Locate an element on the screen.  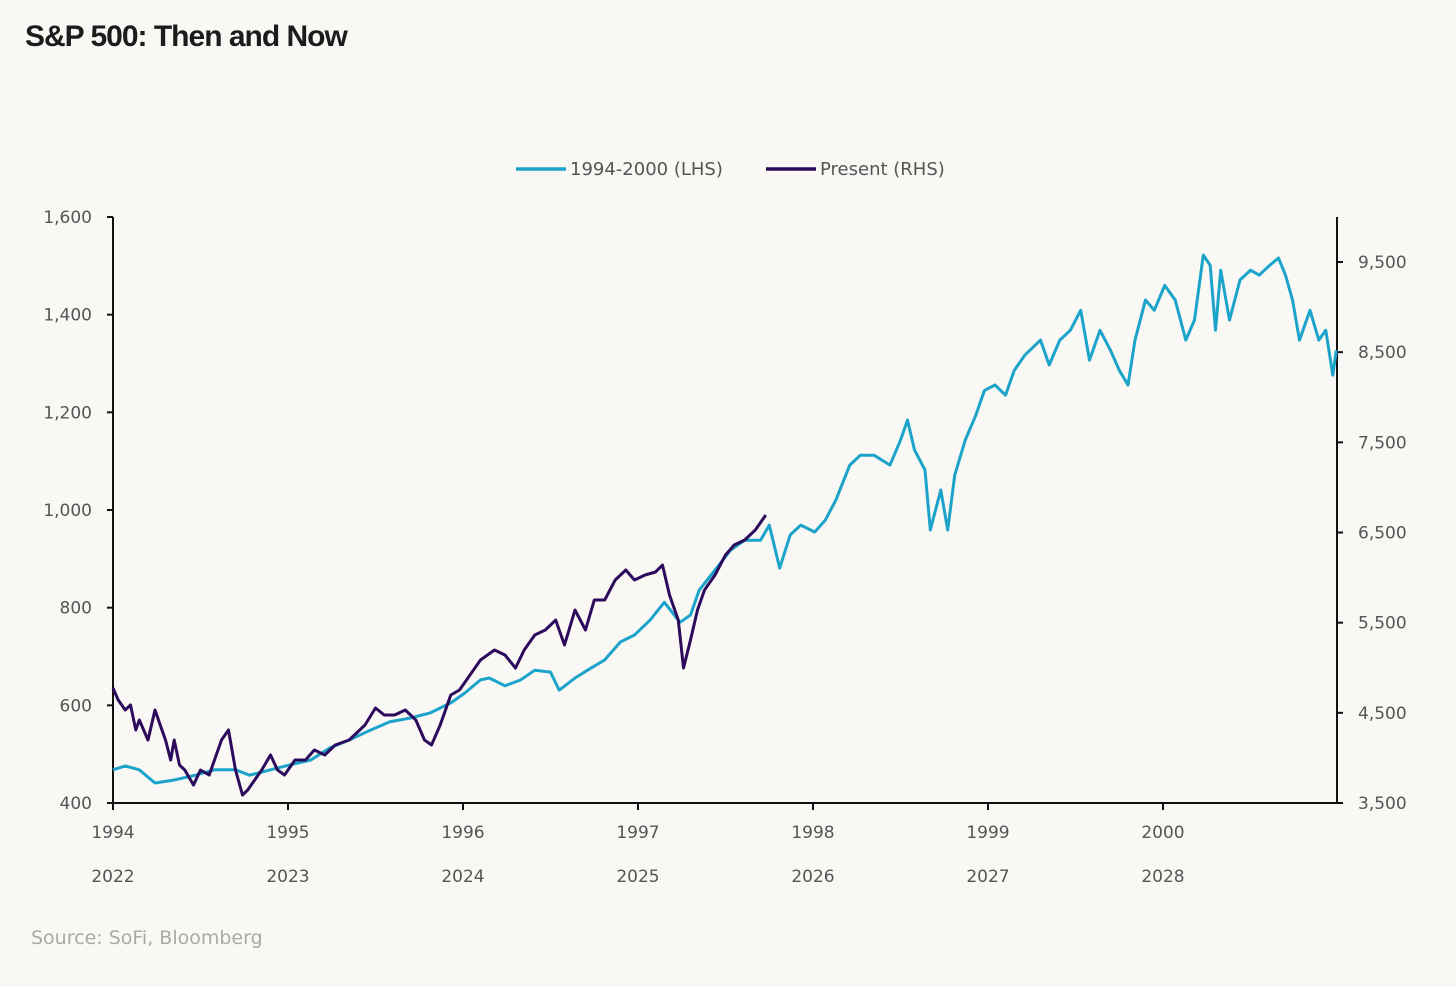
legend-label-rhs: Present (RHS) is located at coordinates (882, 169).